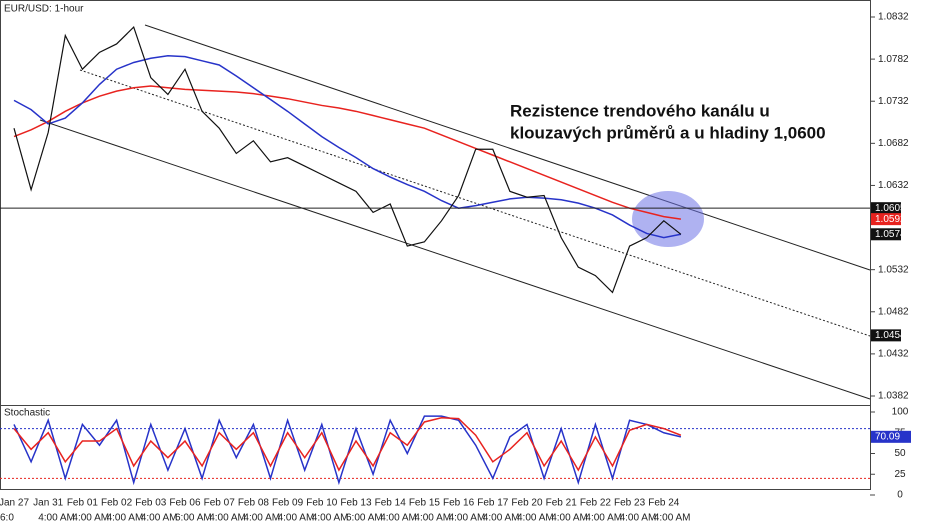  What do you see at coordinates (900, 495) in the screenshot?
I see `y-tick-label: 0` at bounding box center [900, 495].